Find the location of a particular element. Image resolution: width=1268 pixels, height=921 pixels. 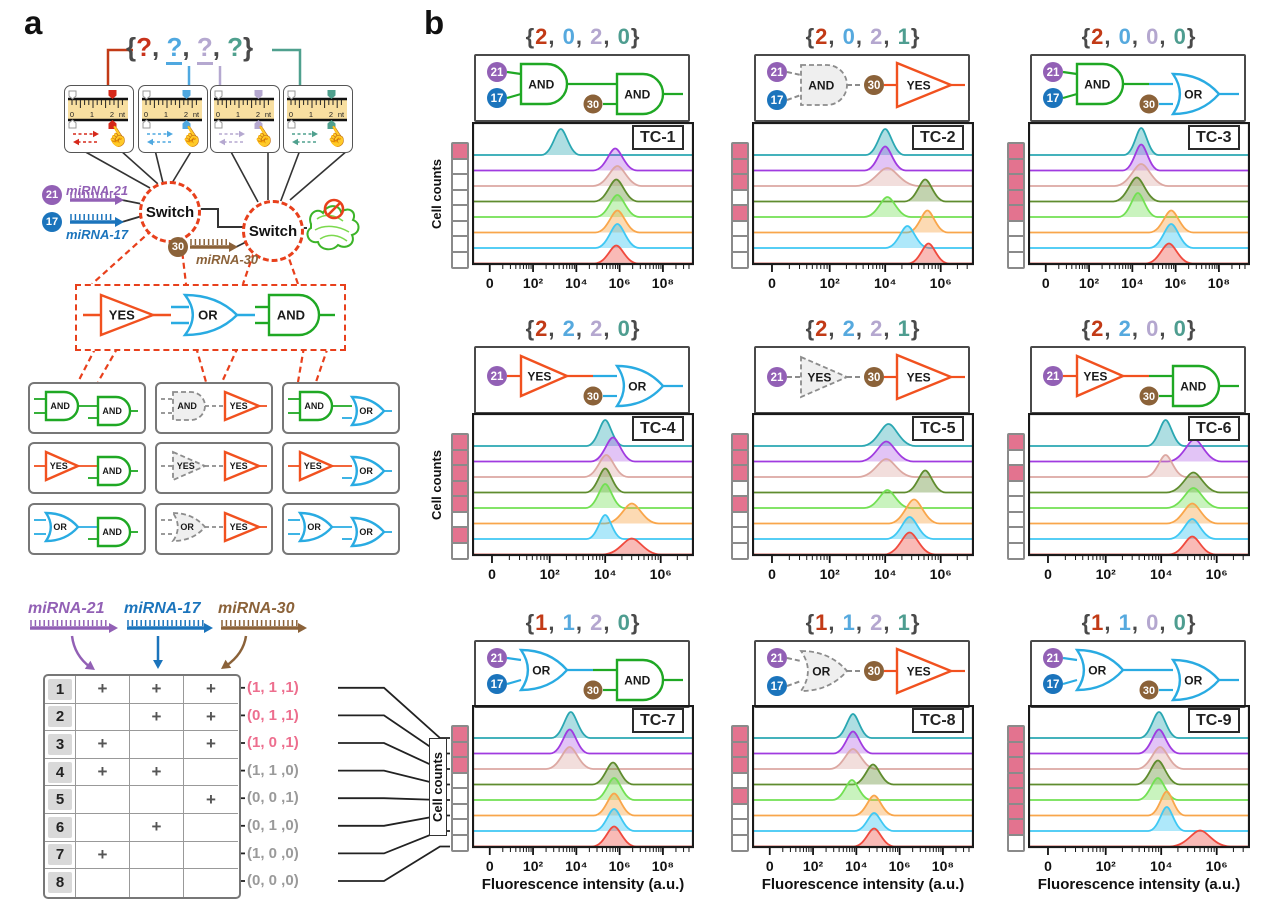

histogram-curve-orange is located at coordinates (1139, 513).